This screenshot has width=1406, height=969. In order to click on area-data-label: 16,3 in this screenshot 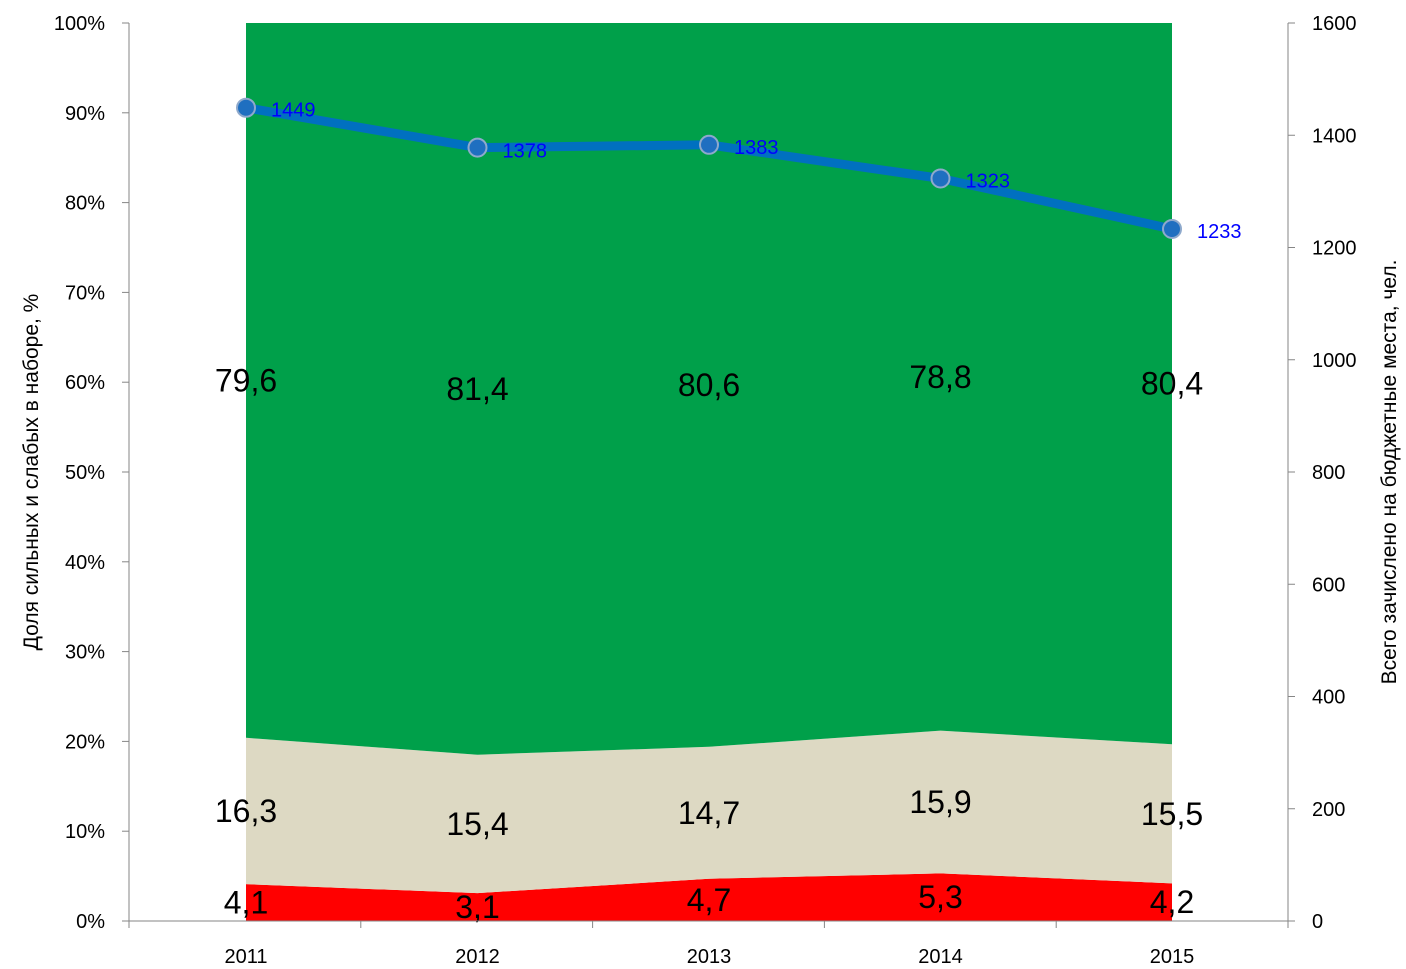, I will do `click(246, 811)`.